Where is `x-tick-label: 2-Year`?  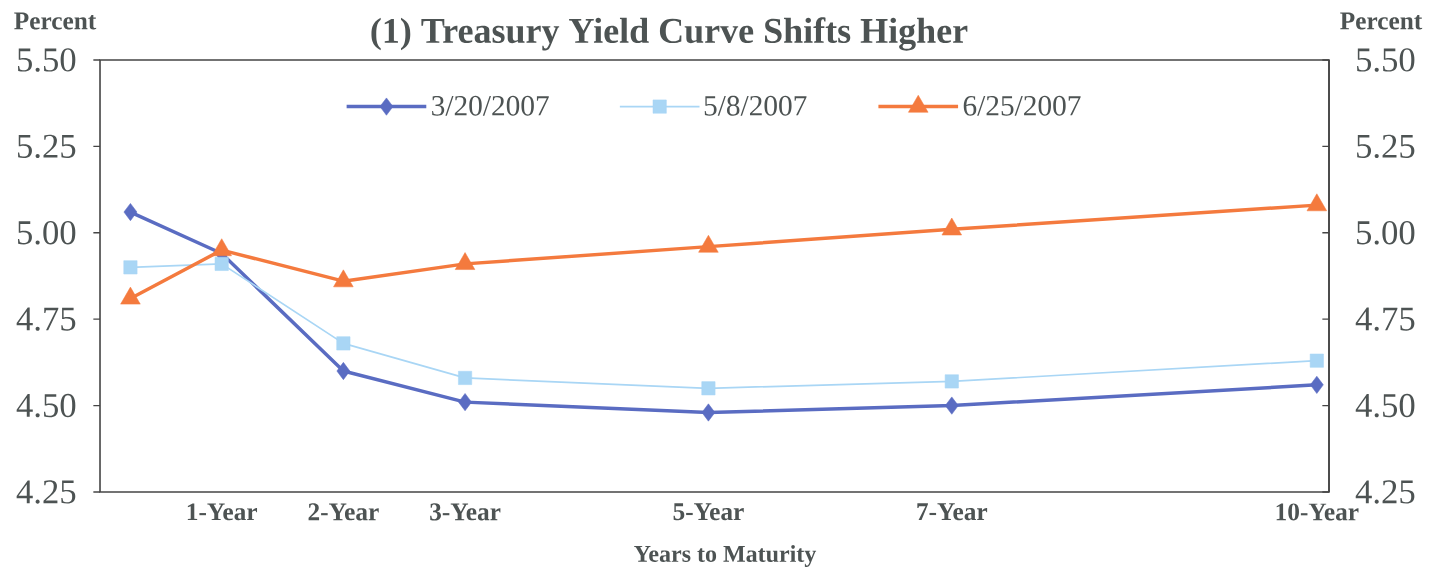 x-tick-label: 2-Year is located at coordinates (343, 512).